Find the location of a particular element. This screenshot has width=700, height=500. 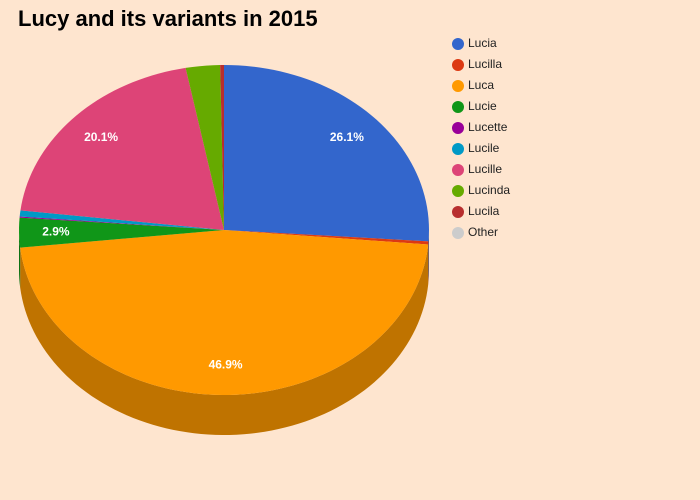

legend-label: Lucila is located at coordinates (484, 211).